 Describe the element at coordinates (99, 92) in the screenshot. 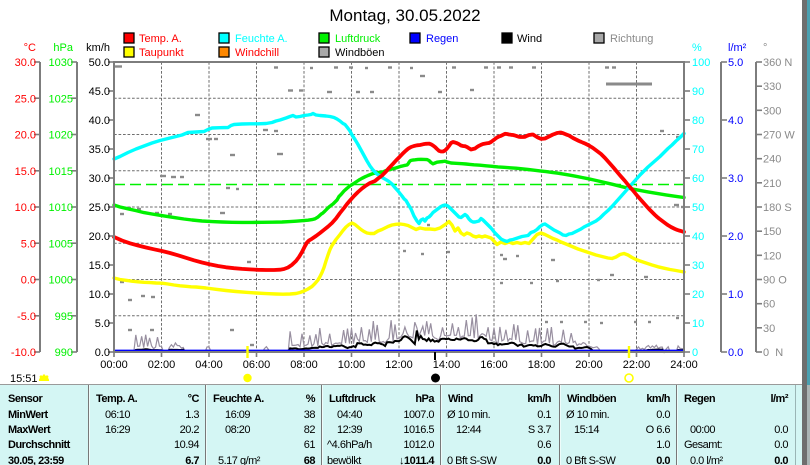

I see `svg-text: 45.0` at that location.